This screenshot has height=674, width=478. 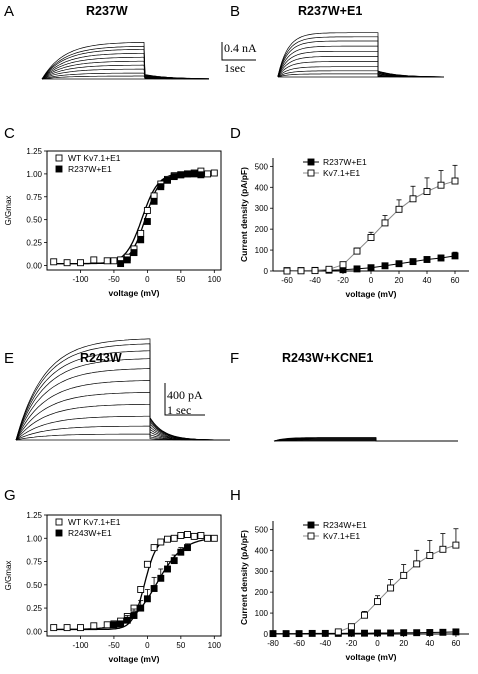 I want to click on legend-entry: R234W+E1, so click(x=335, y=525).